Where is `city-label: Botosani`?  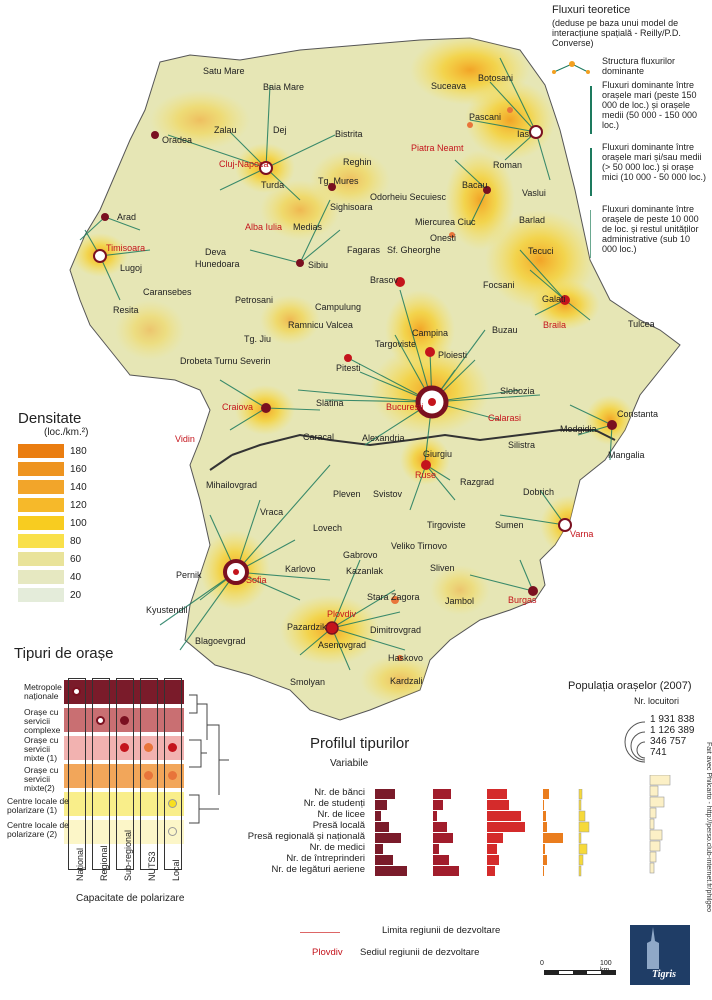 city-label: Botosani is located at coordinates (495, 78).